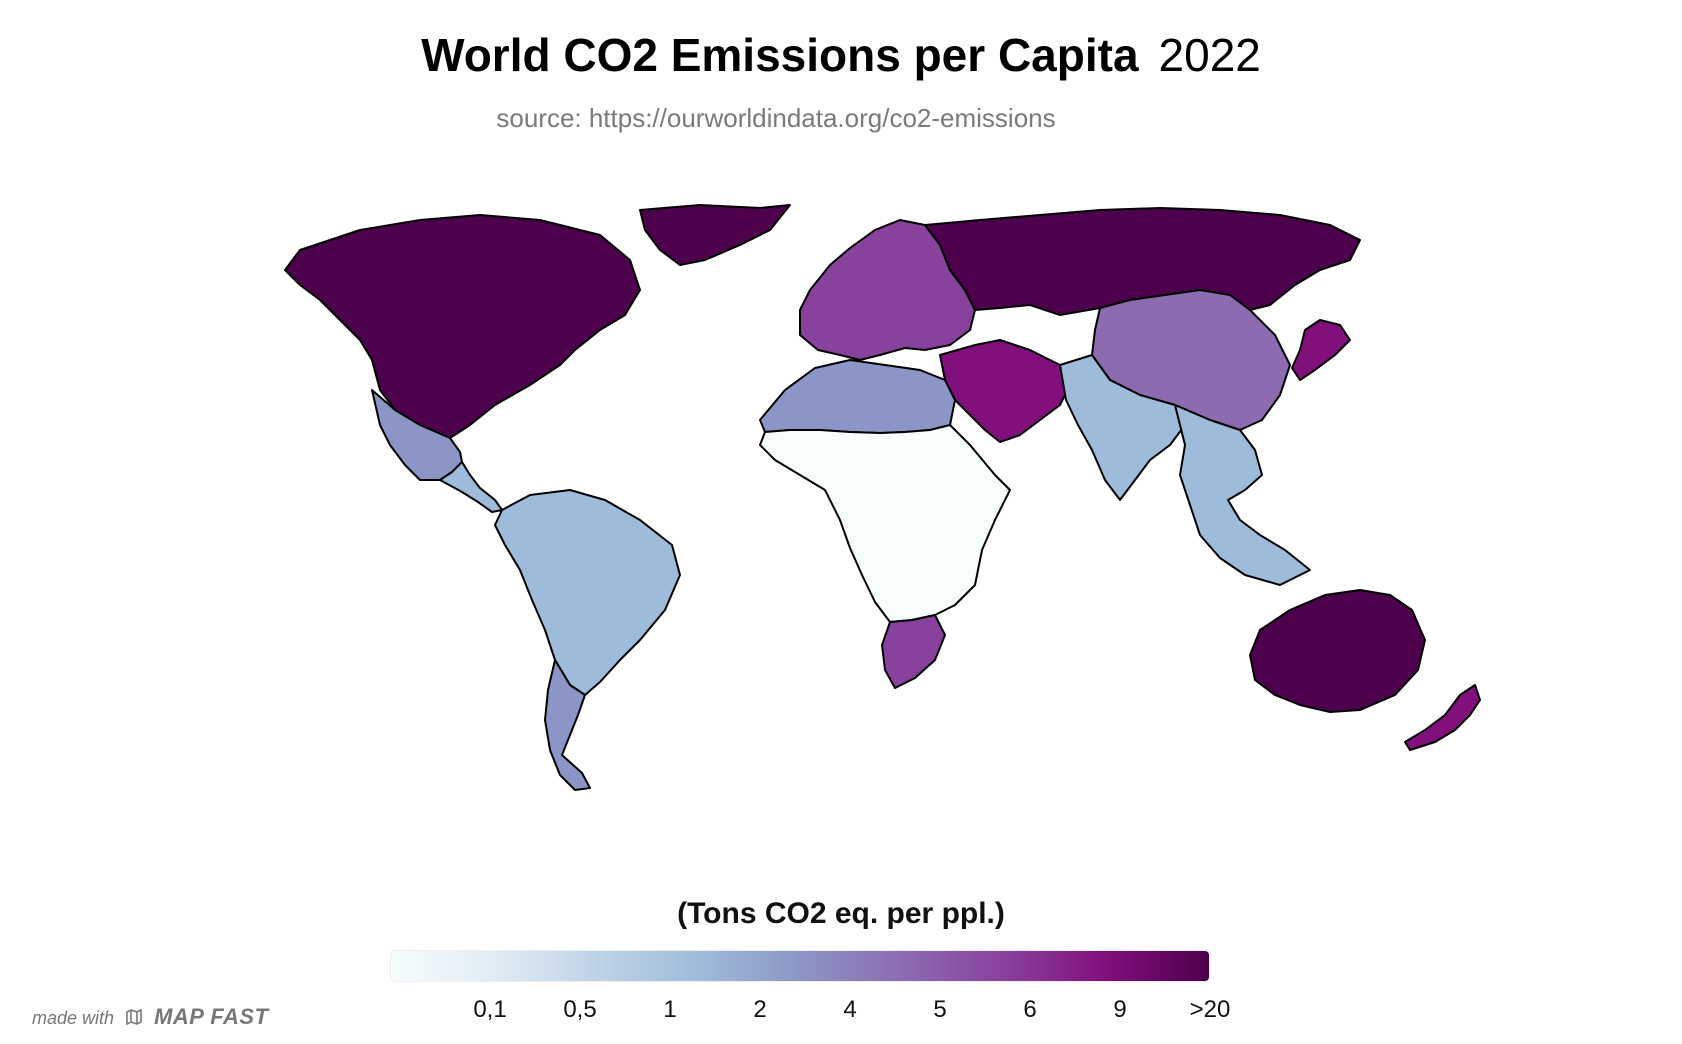 The image size is (1682, 1044). I want to click on map-title: World CO2 Emissions per Capita 2022, so click(841, 55).